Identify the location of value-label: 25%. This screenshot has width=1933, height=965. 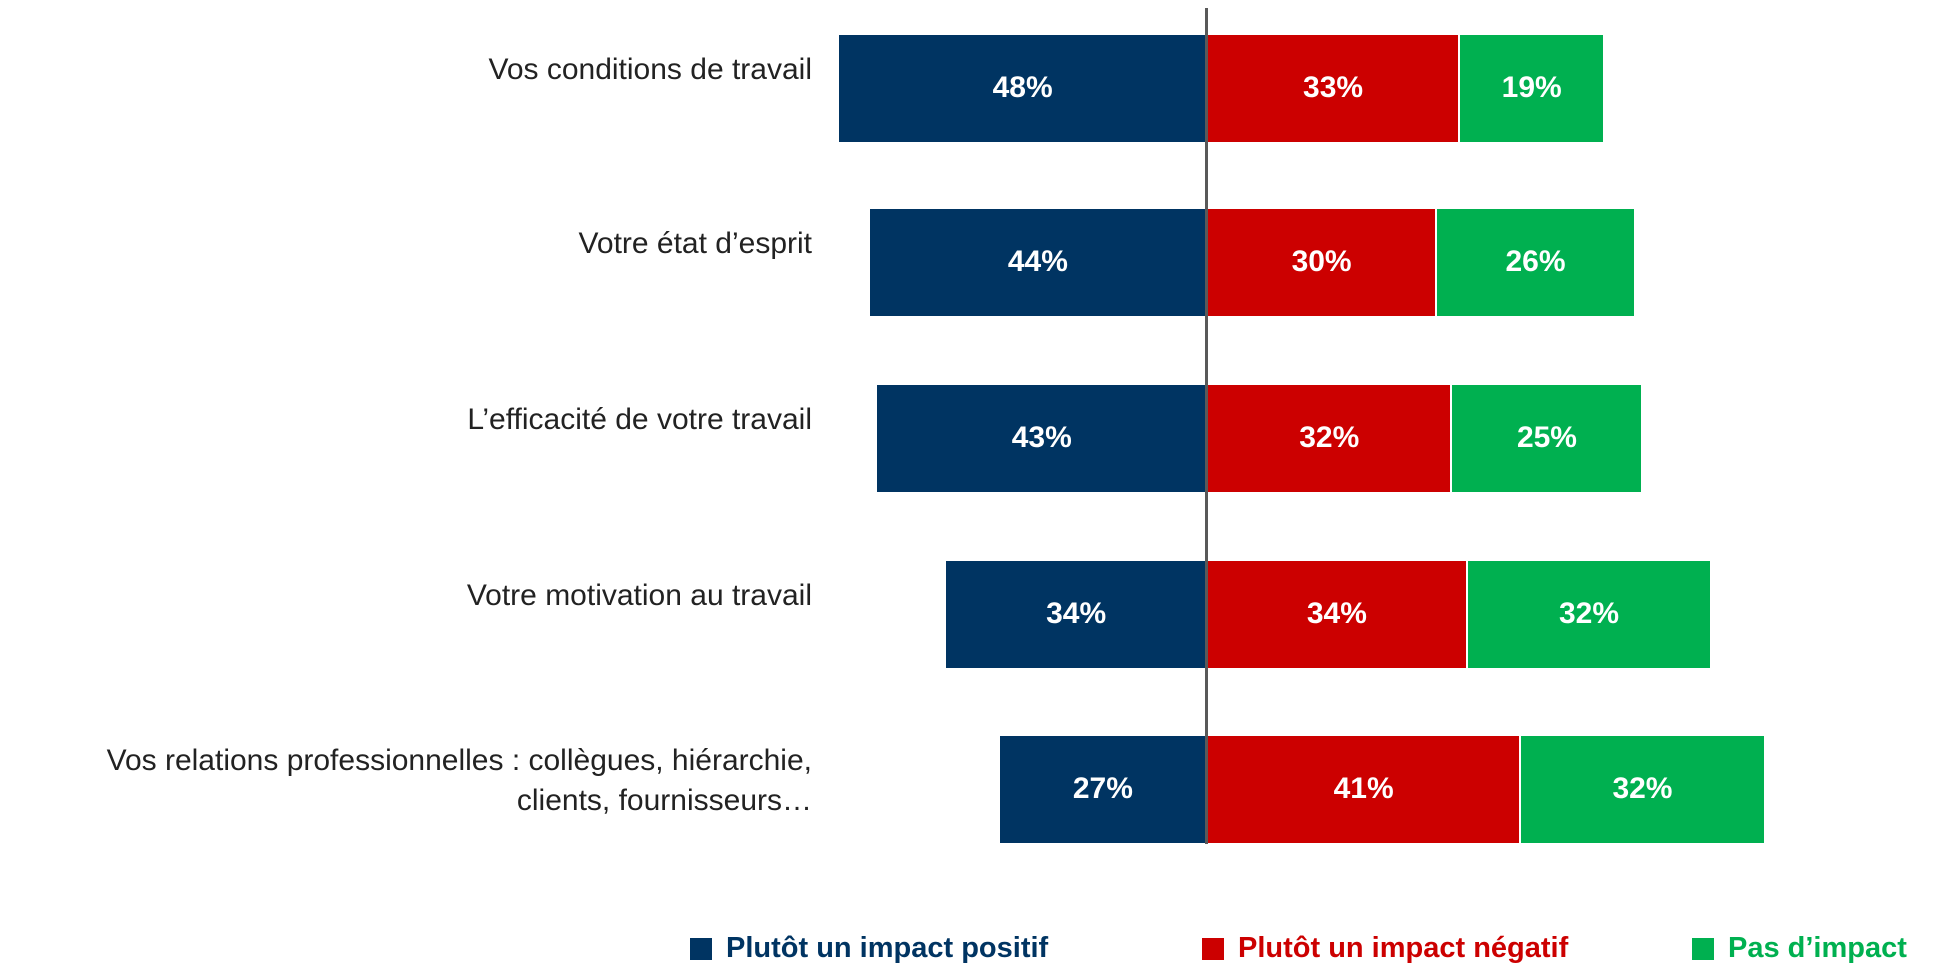
(1546, 437).